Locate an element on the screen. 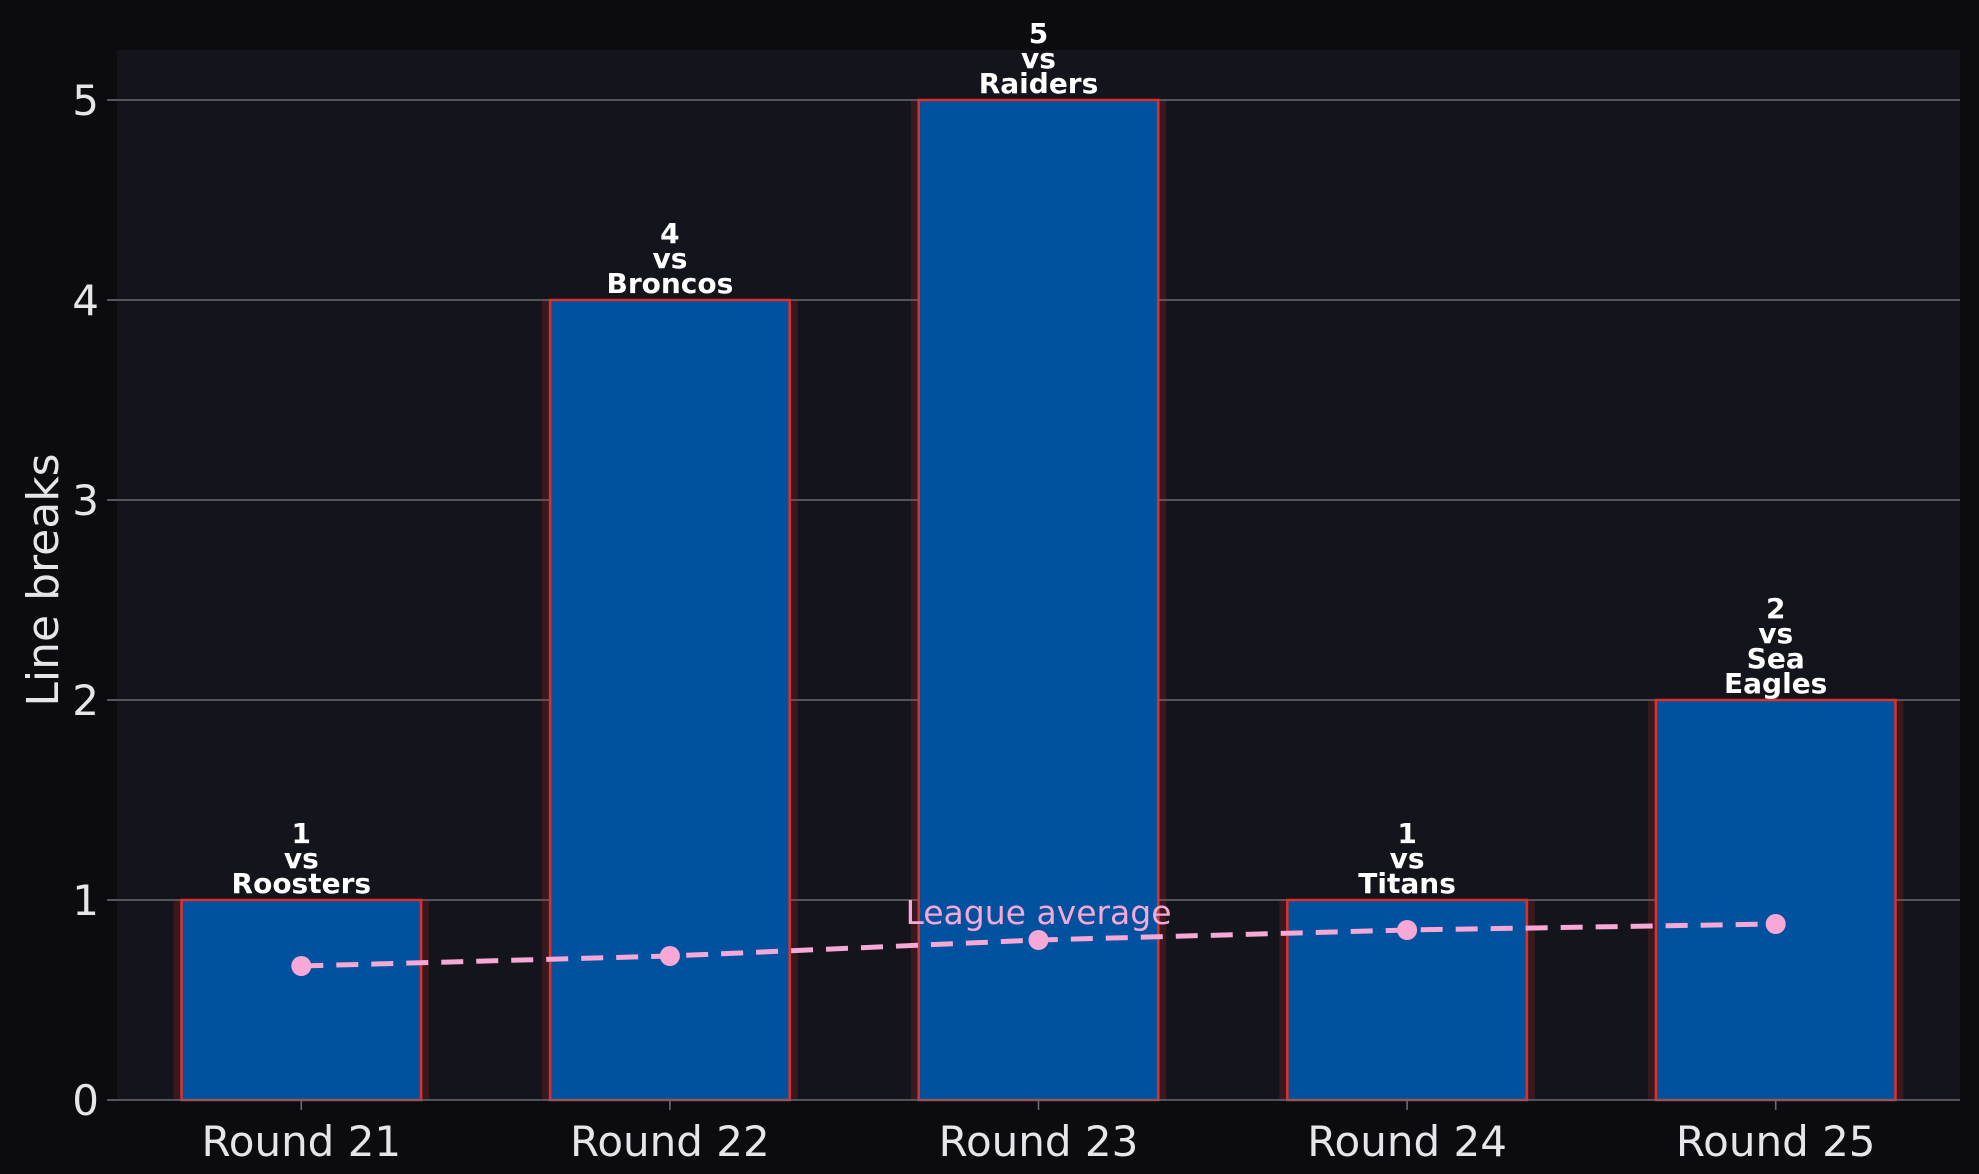  y-tick-label: 4 is located at coordinates (85, 300).